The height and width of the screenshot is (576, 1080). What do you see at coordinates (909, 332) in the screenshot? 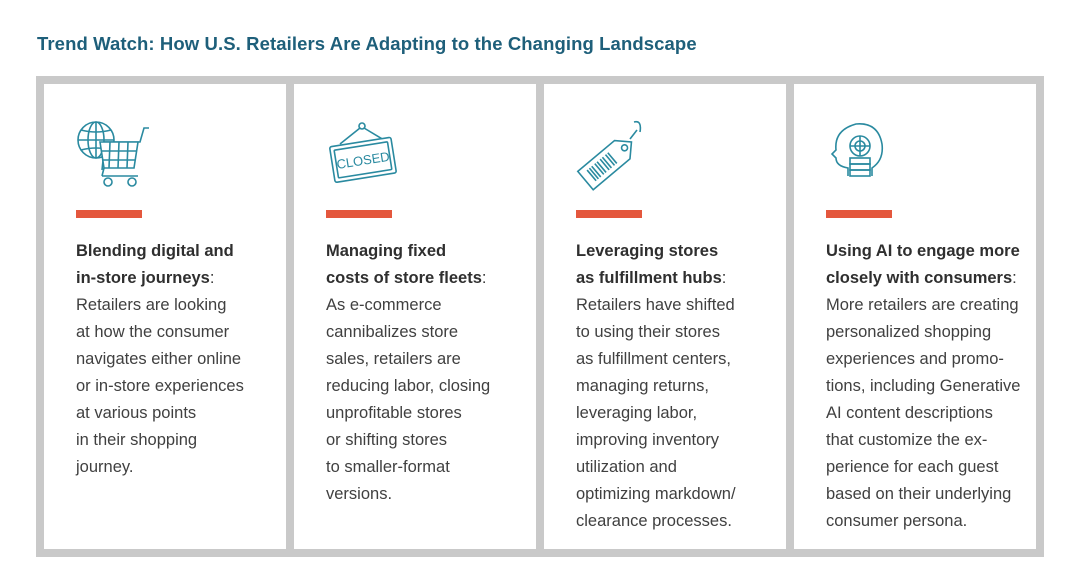
I see `body-line: personalized shopping` at bounding box center [909, 332].